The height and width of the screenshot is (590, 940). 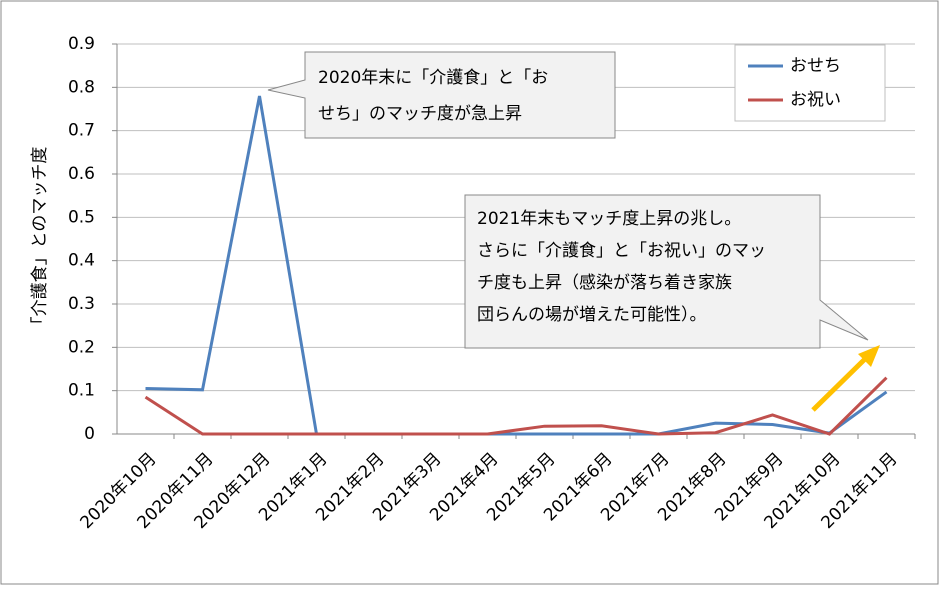 I want to click on y-tick-label: 0.1, so click(x=81, y=391).